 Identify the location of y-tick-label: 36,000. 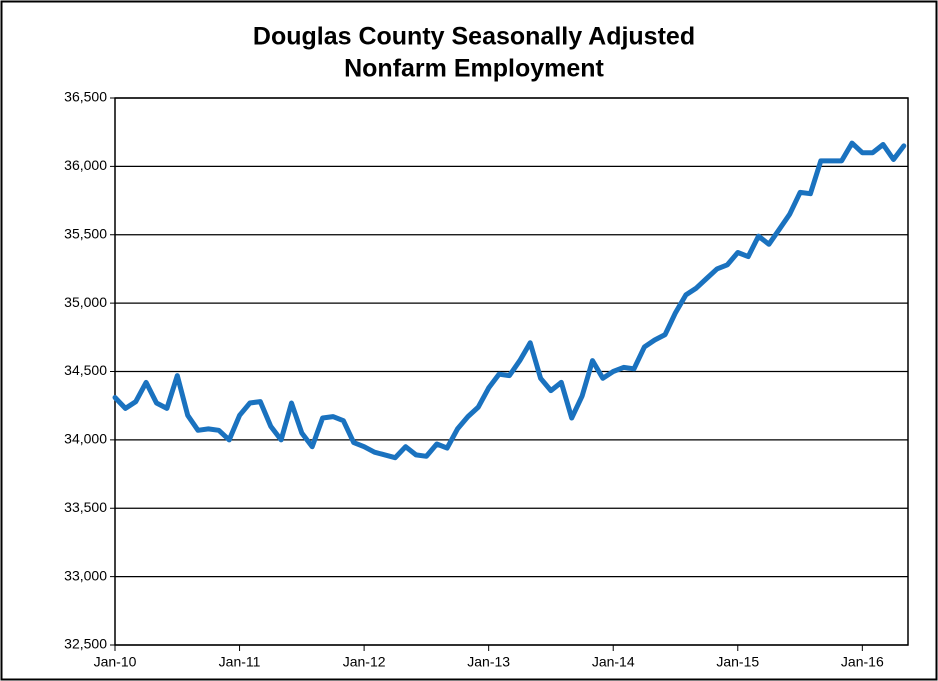
(85, 165).